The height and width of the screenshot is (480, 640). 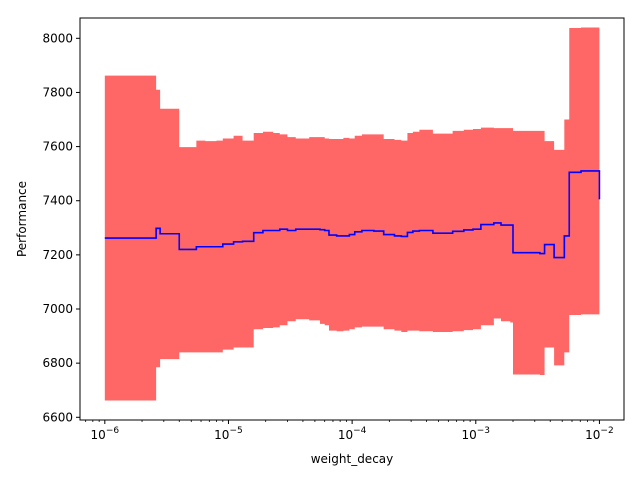 I want to click on x-tick-label: 10⁻⁶, so click(x=105, y=434).